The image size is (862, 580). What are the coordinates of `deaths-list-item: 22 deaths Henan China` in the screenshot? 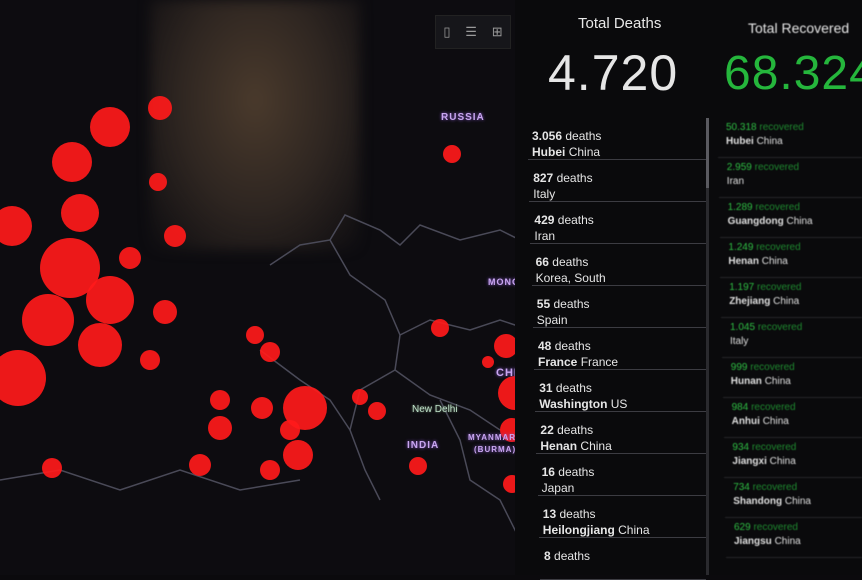 It's located at (621, 433).